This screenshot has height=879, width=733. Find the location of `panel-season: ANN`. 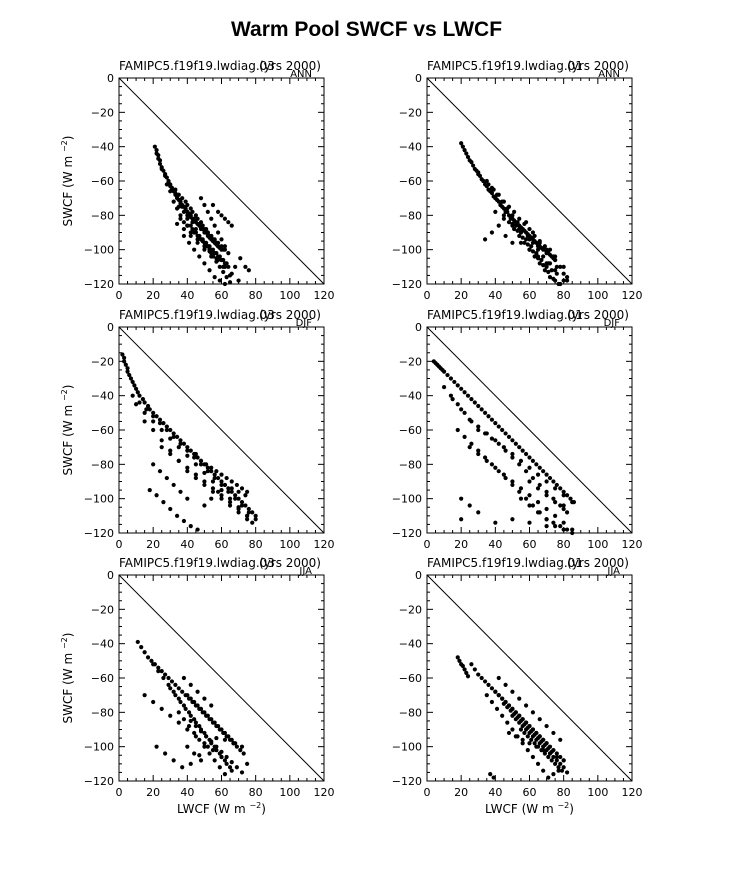

panel-season: ANN is located at coordinates (301, 74).